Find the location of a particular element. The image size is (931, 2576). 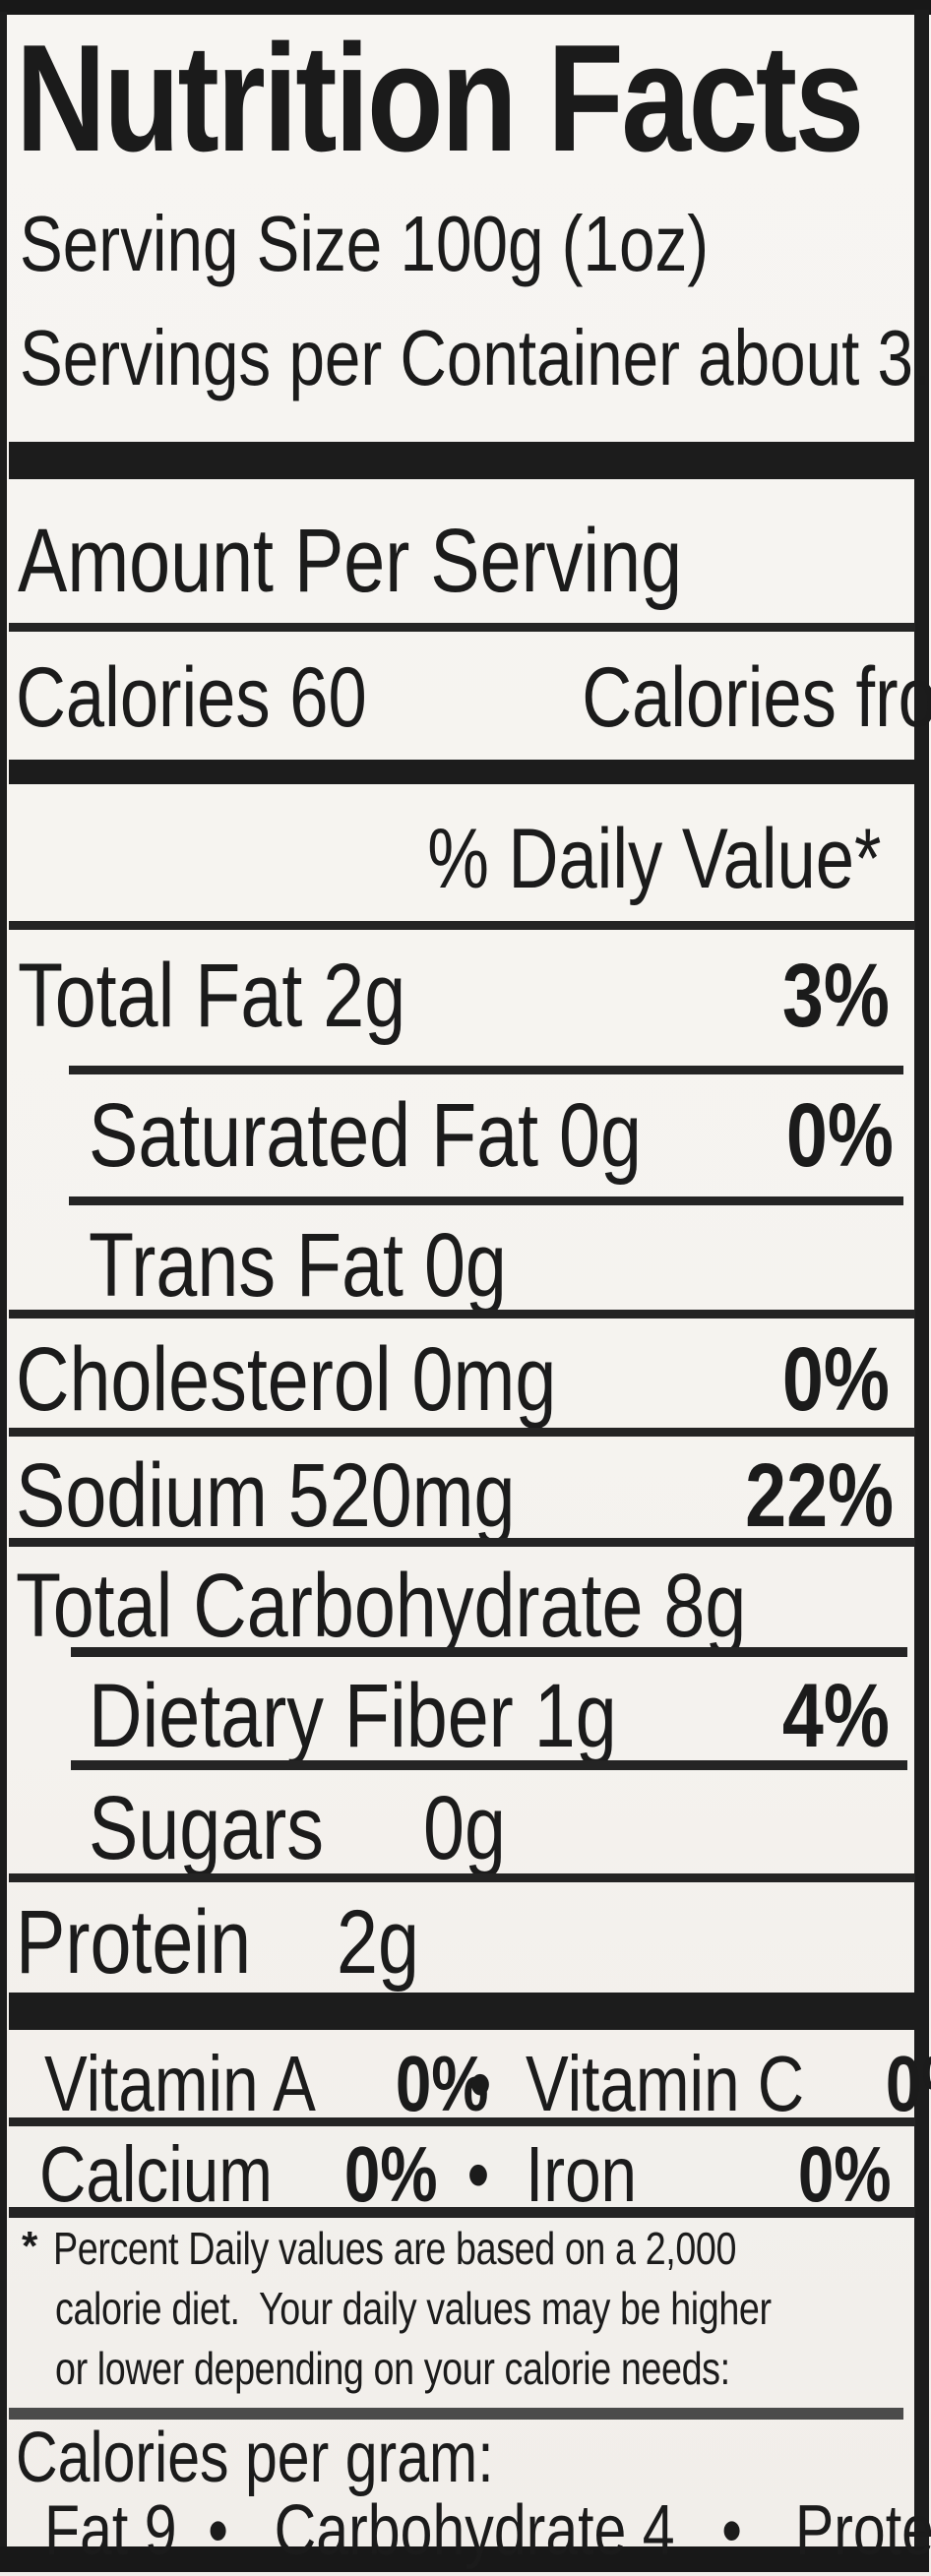

cholesterol-dv: 0% is located at coordinates (835, 1379).